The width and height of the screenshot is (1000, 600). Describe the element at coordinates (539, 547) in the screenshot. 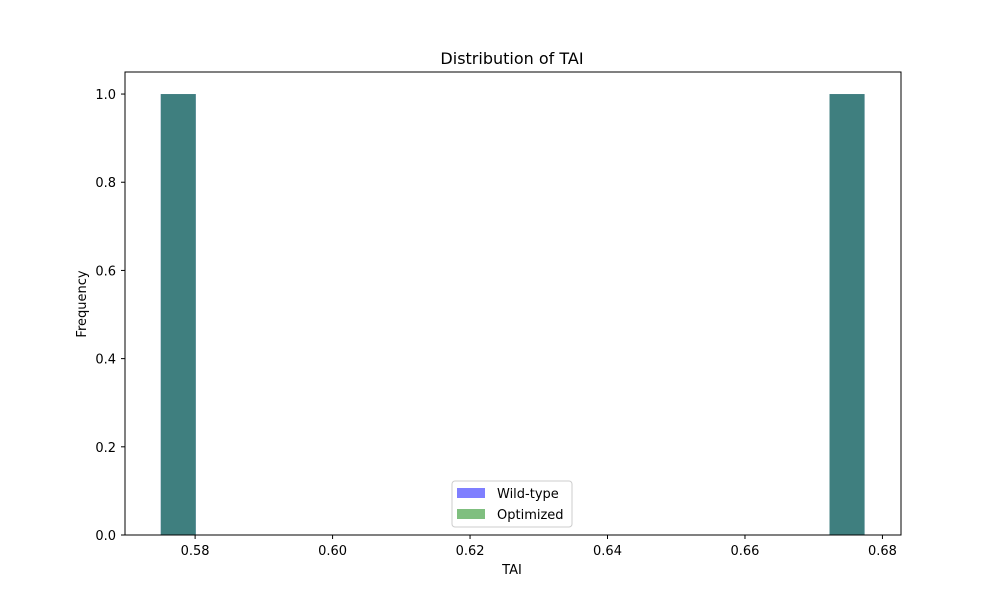

I see `x-axis-ticks: 0.58 0.60 0.62 0.64 0.66 0.68` at that location.